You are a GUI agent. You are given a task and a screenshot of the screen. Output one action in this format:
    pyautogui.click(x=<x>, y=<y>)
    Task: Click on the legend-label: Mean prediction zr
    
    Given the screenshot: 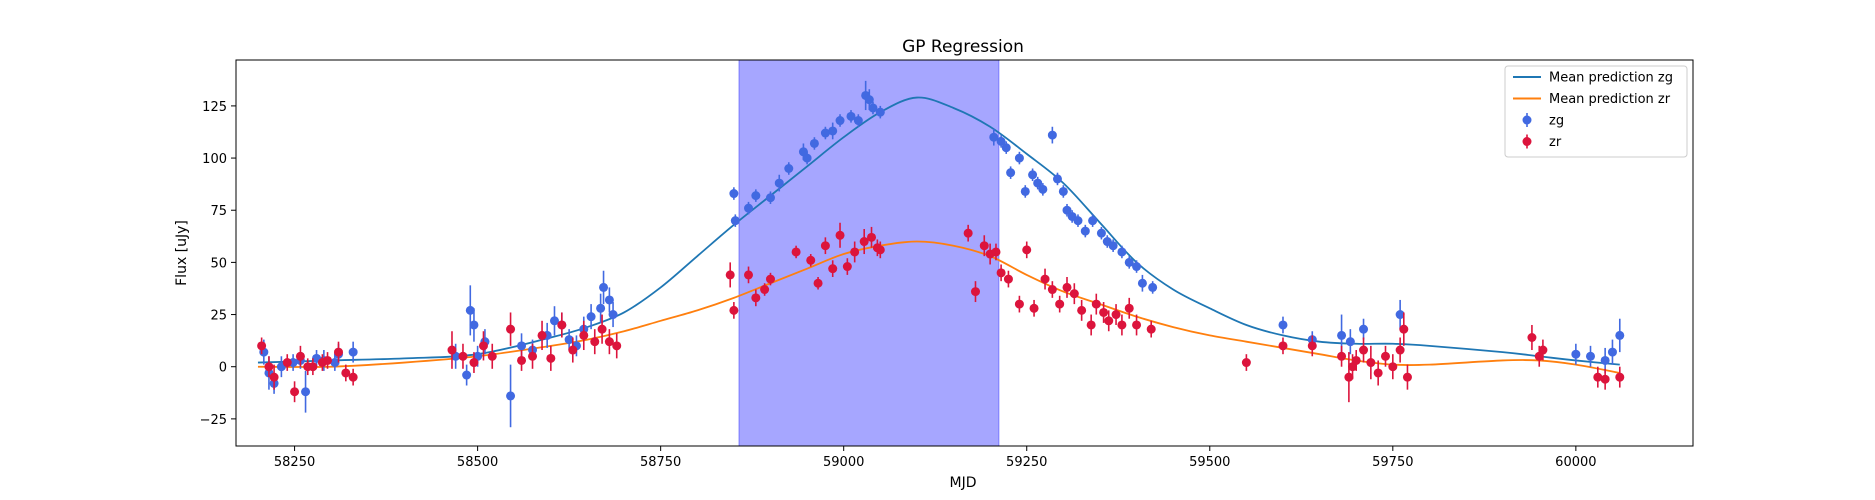 What is the action you would take?
    pyautogui.click(x=1610, y=99)
    